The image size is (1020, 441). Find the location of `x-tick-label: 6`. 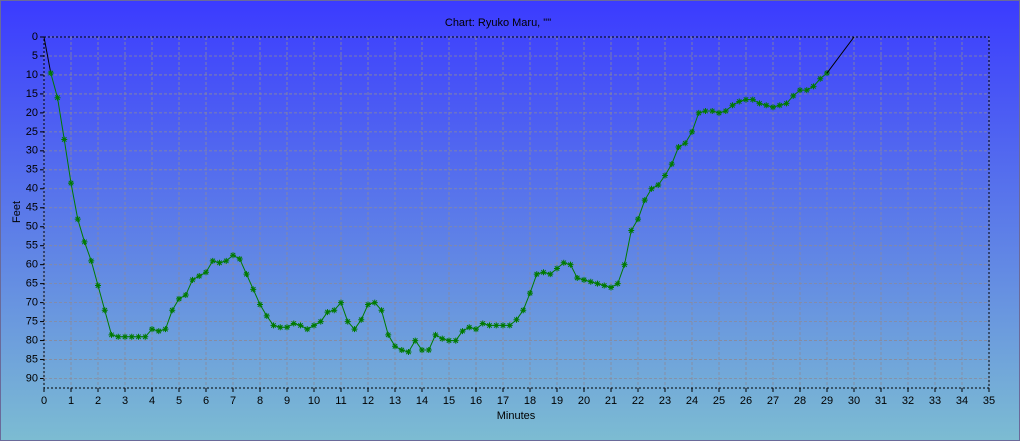

x-tick-label: 6 is located at coordinates (206, 401).